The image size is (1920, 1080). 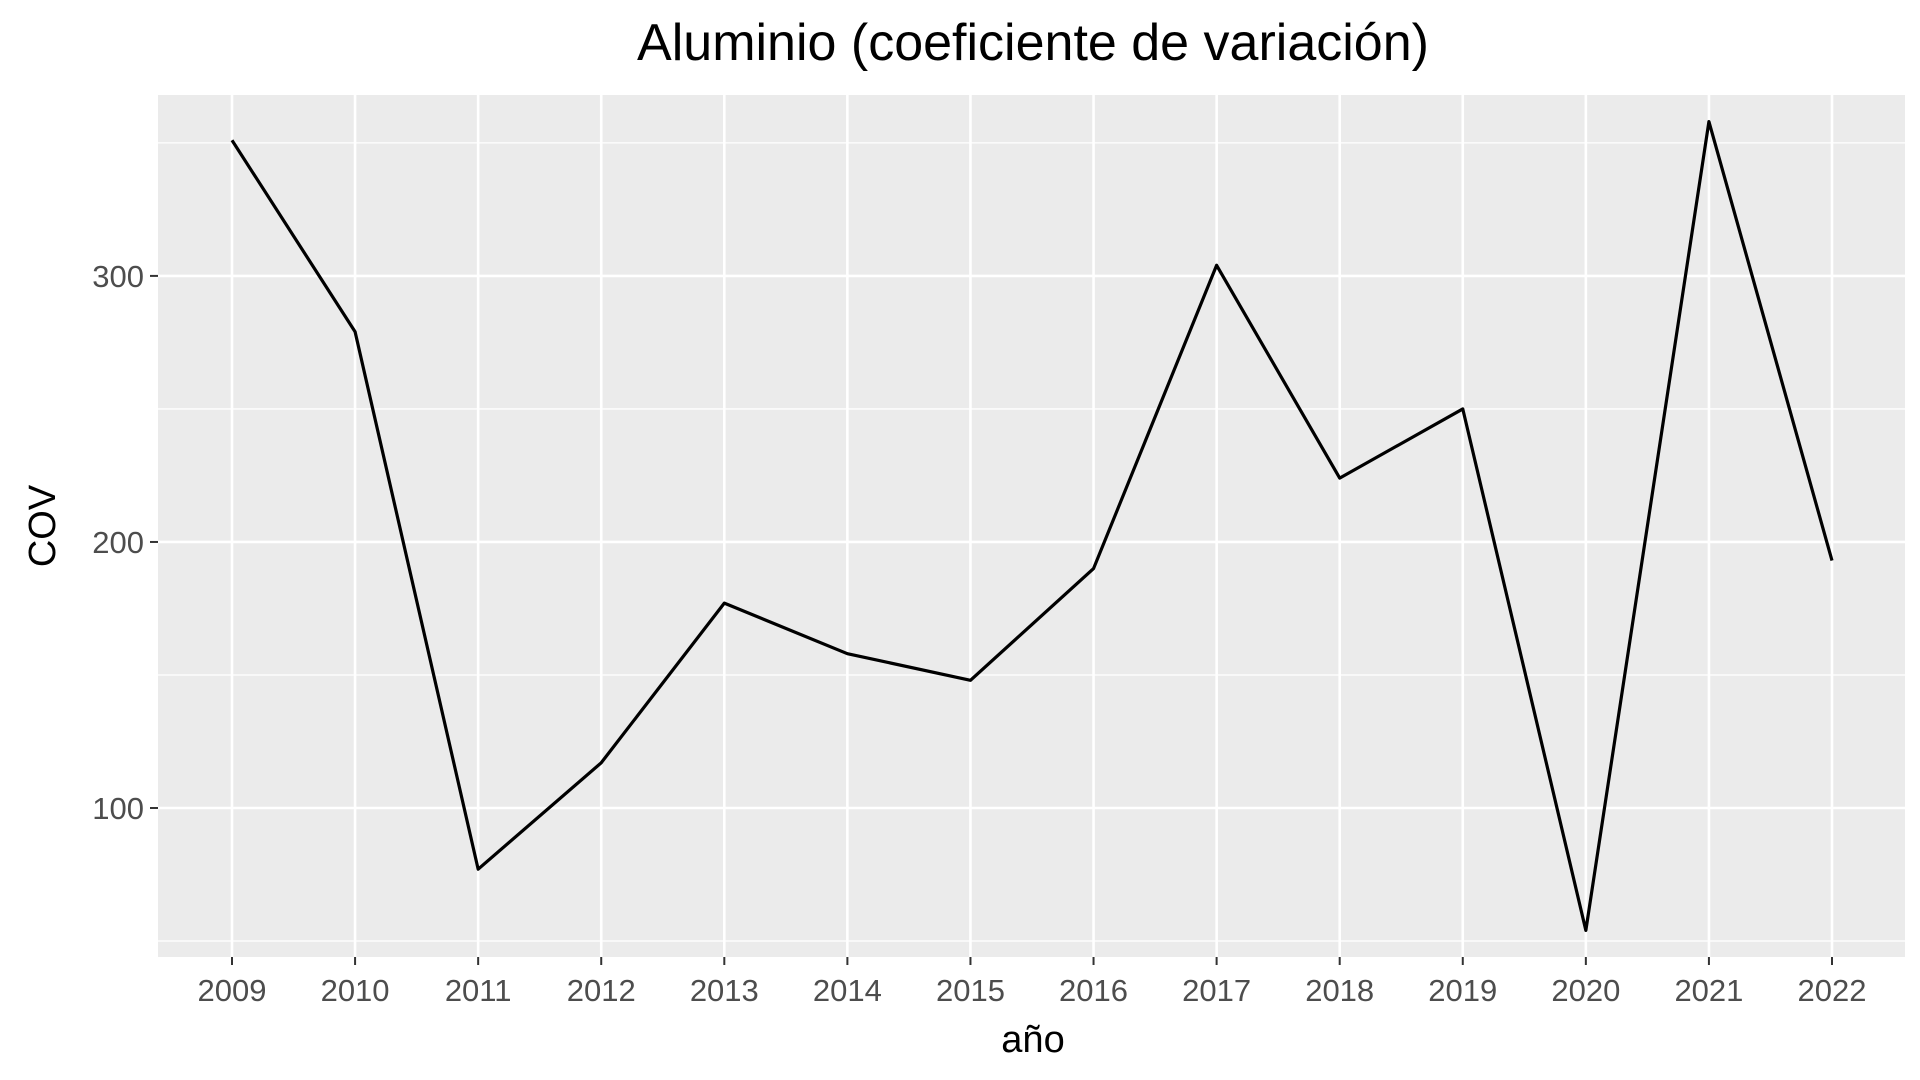 I want to click on x-tick-label: 2010, so click(x=355, y=990).